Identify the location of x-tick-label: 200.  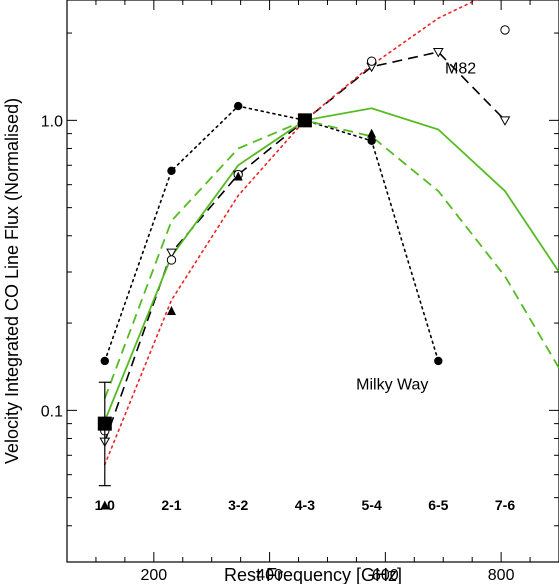
(153, 575).